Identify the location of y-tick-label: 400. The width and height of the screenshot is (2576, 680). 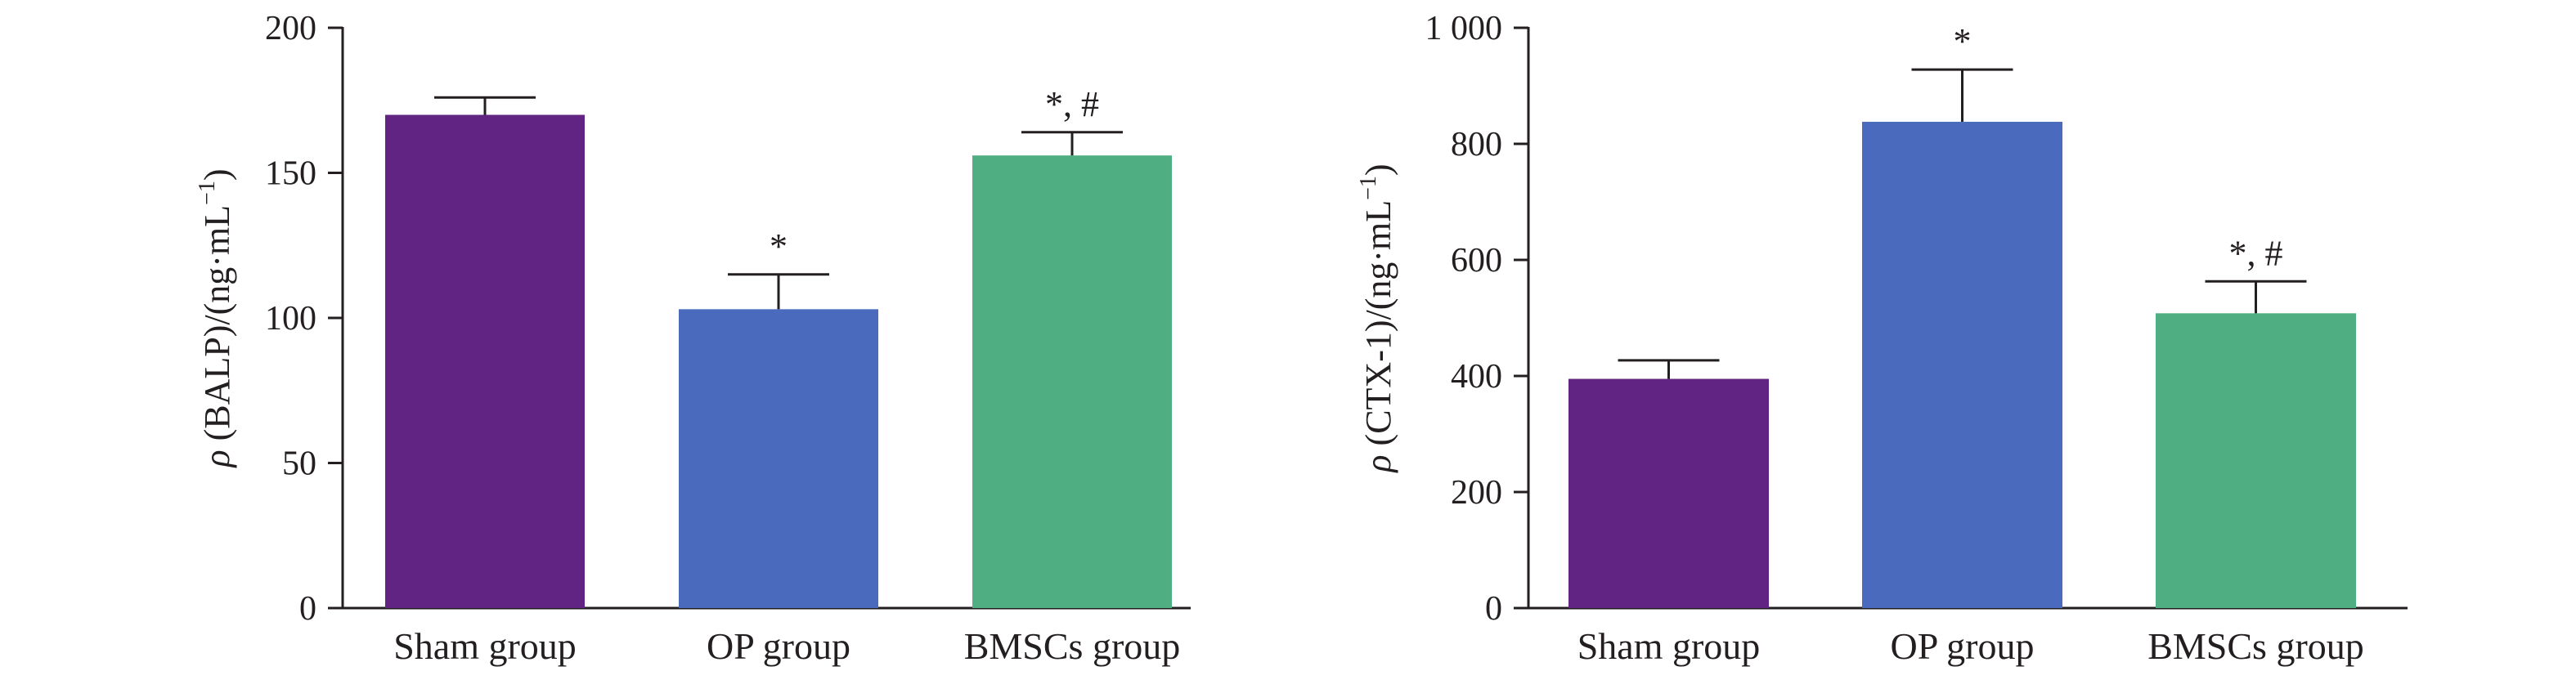
(1476, 377).